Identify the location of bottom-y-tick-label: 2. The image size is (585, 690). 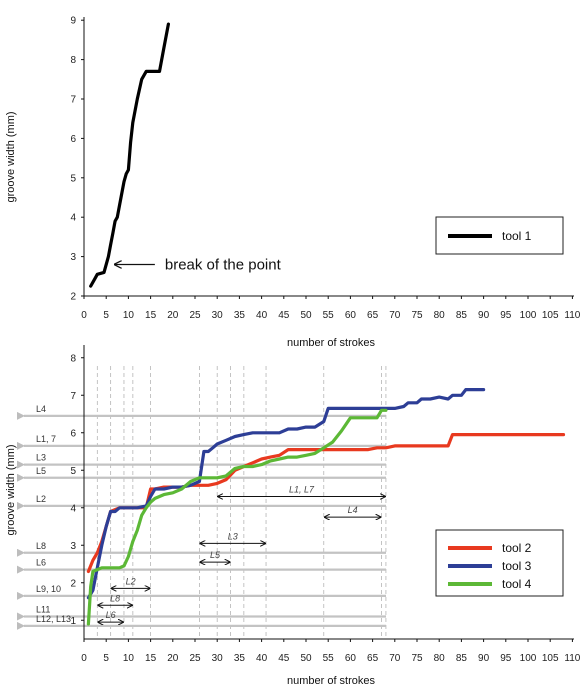
(73, 583).